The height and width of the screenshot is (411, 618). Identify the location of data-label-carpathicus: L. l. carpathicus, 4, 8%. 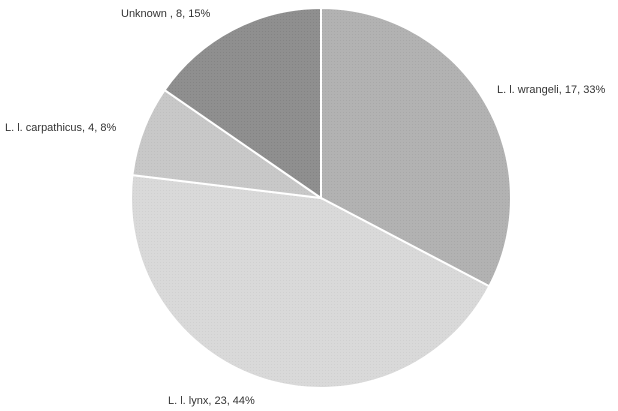
(60, 128).